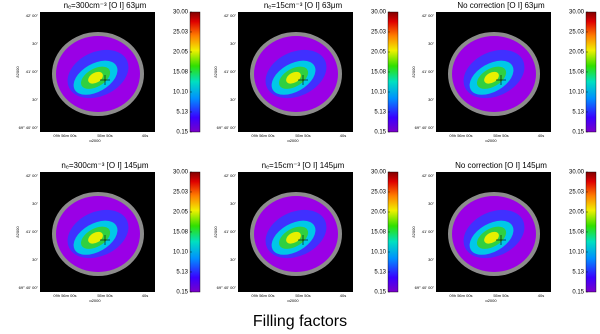 This screenshot has width=600, height=334. I want to click on panel-title: nₑ=15cm⁻³ [O I] 63μm, so click(303, 5).